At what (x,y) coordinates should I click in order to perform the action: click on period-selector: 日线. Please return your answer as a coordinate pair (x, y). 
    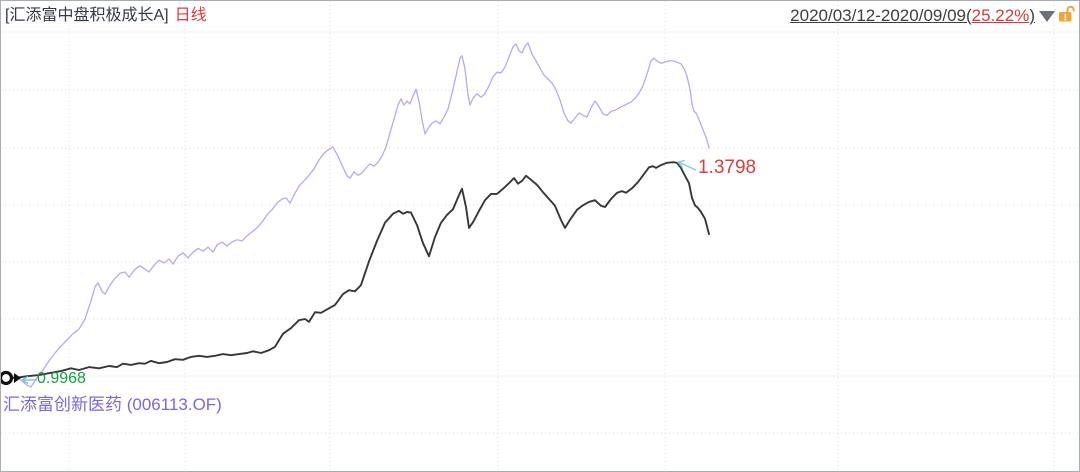
    Looking at the image, I should click on (190, 15).